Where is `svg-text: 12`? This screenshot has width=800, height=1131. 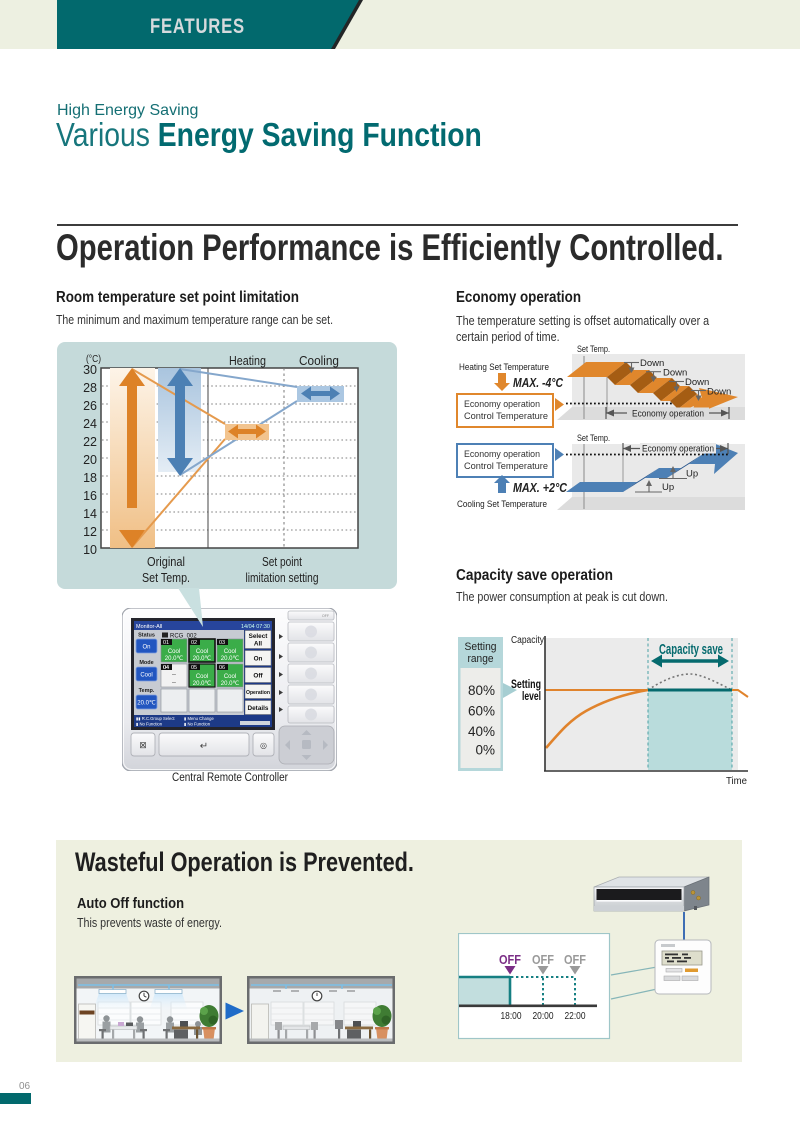 svg-text: 12 is located at coordinates (90, 532).